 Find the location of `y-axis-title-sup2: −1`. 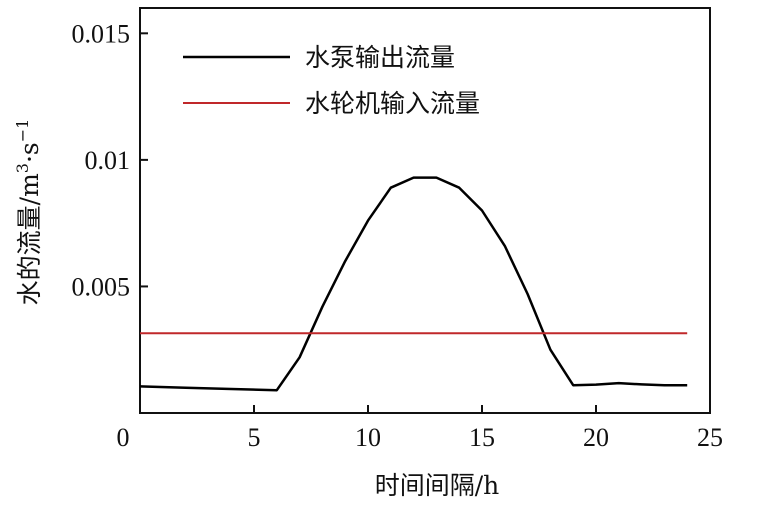

y-axis-title-sup2: −1 is located at coordinates (22, 131).